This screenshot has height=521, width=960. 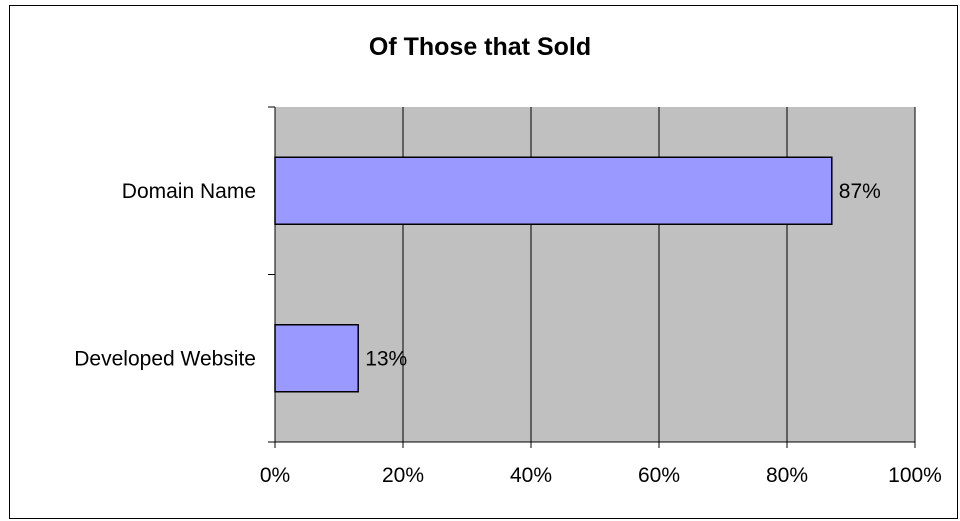 I want to click on x-tick-label-1: 20%, so click(x=403, y=475).